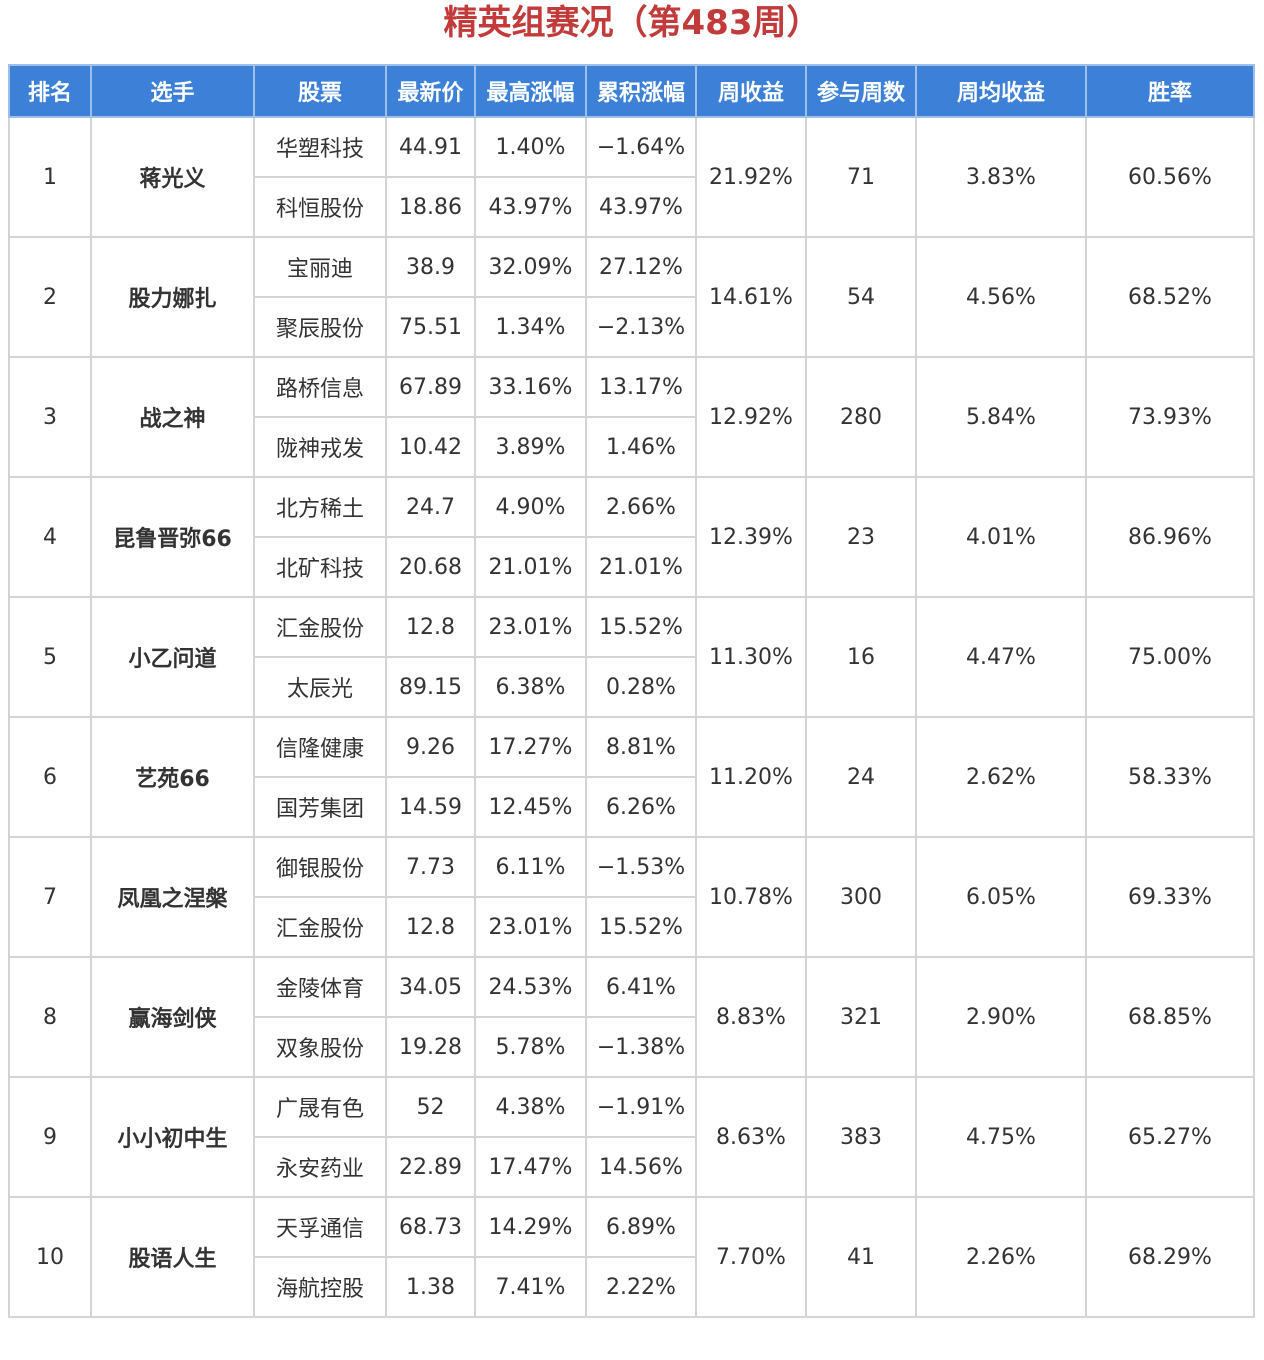  Describe the element at coordinates (430, 807) in the screenshot. I see `latest-price-cell: 14.59` at that location.